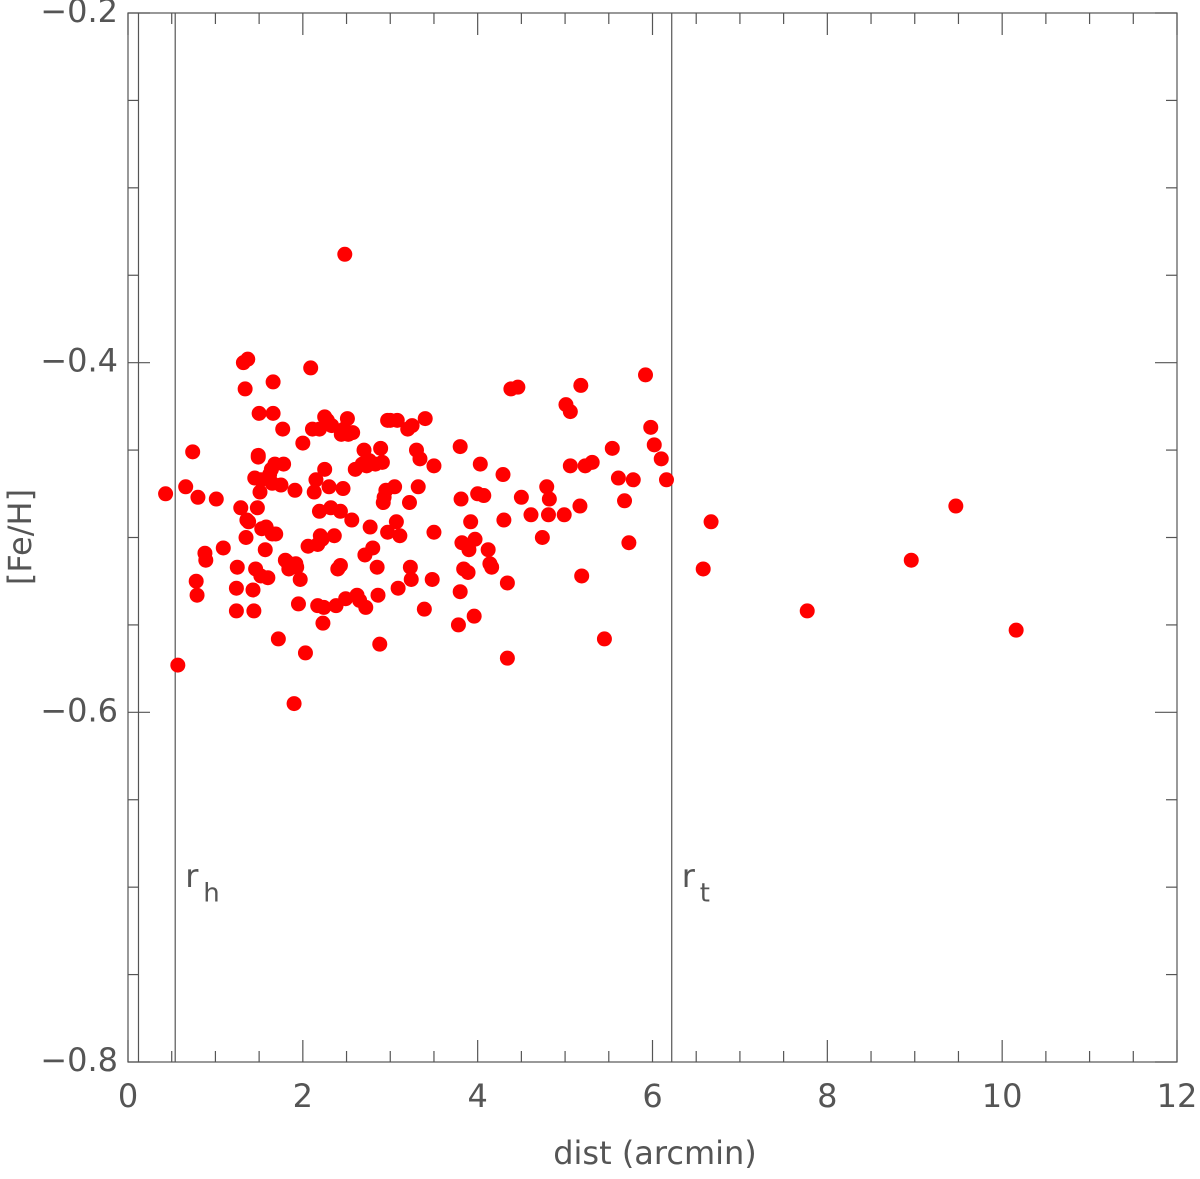 The height and width of the screenshot is (1179, 1200). Describe the element at coordinates (1177, 1096) in the screenshot. I see `x-tick-label: 12` at that location.